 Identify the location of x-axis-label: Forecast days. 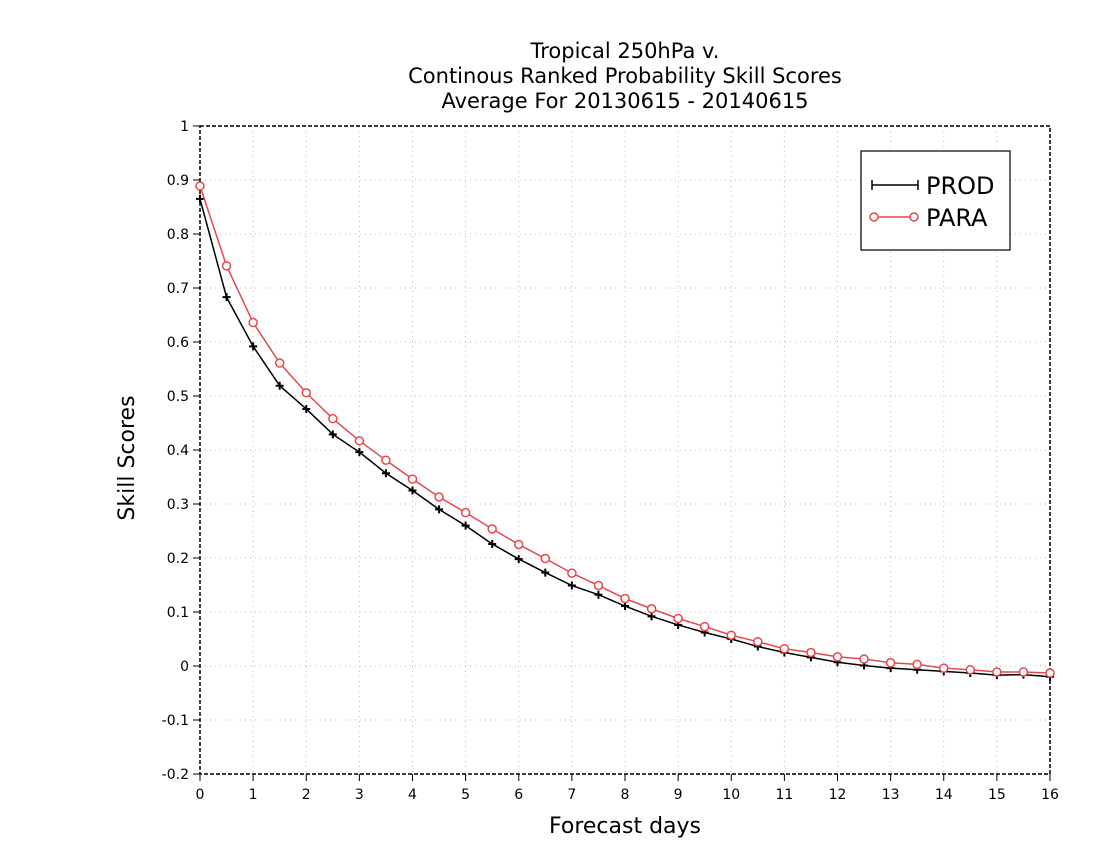
(625, 826).